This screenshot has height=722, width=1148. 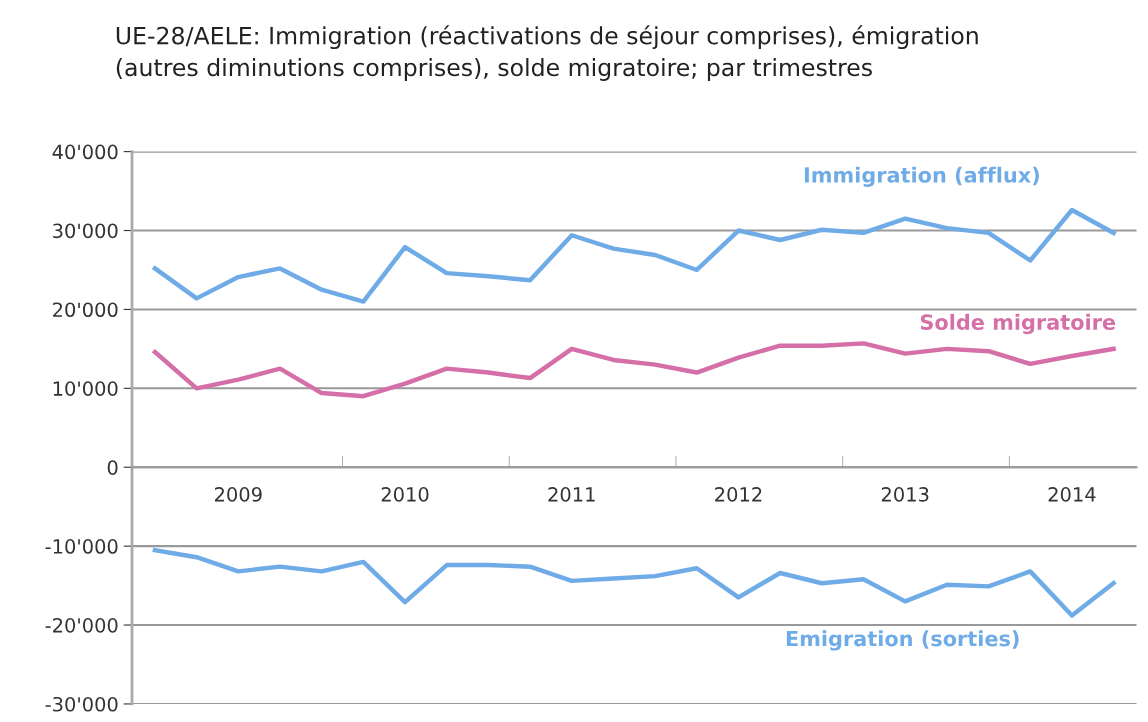 I want to click on y-tick-label: 40'000, so click(x=85, y=152).